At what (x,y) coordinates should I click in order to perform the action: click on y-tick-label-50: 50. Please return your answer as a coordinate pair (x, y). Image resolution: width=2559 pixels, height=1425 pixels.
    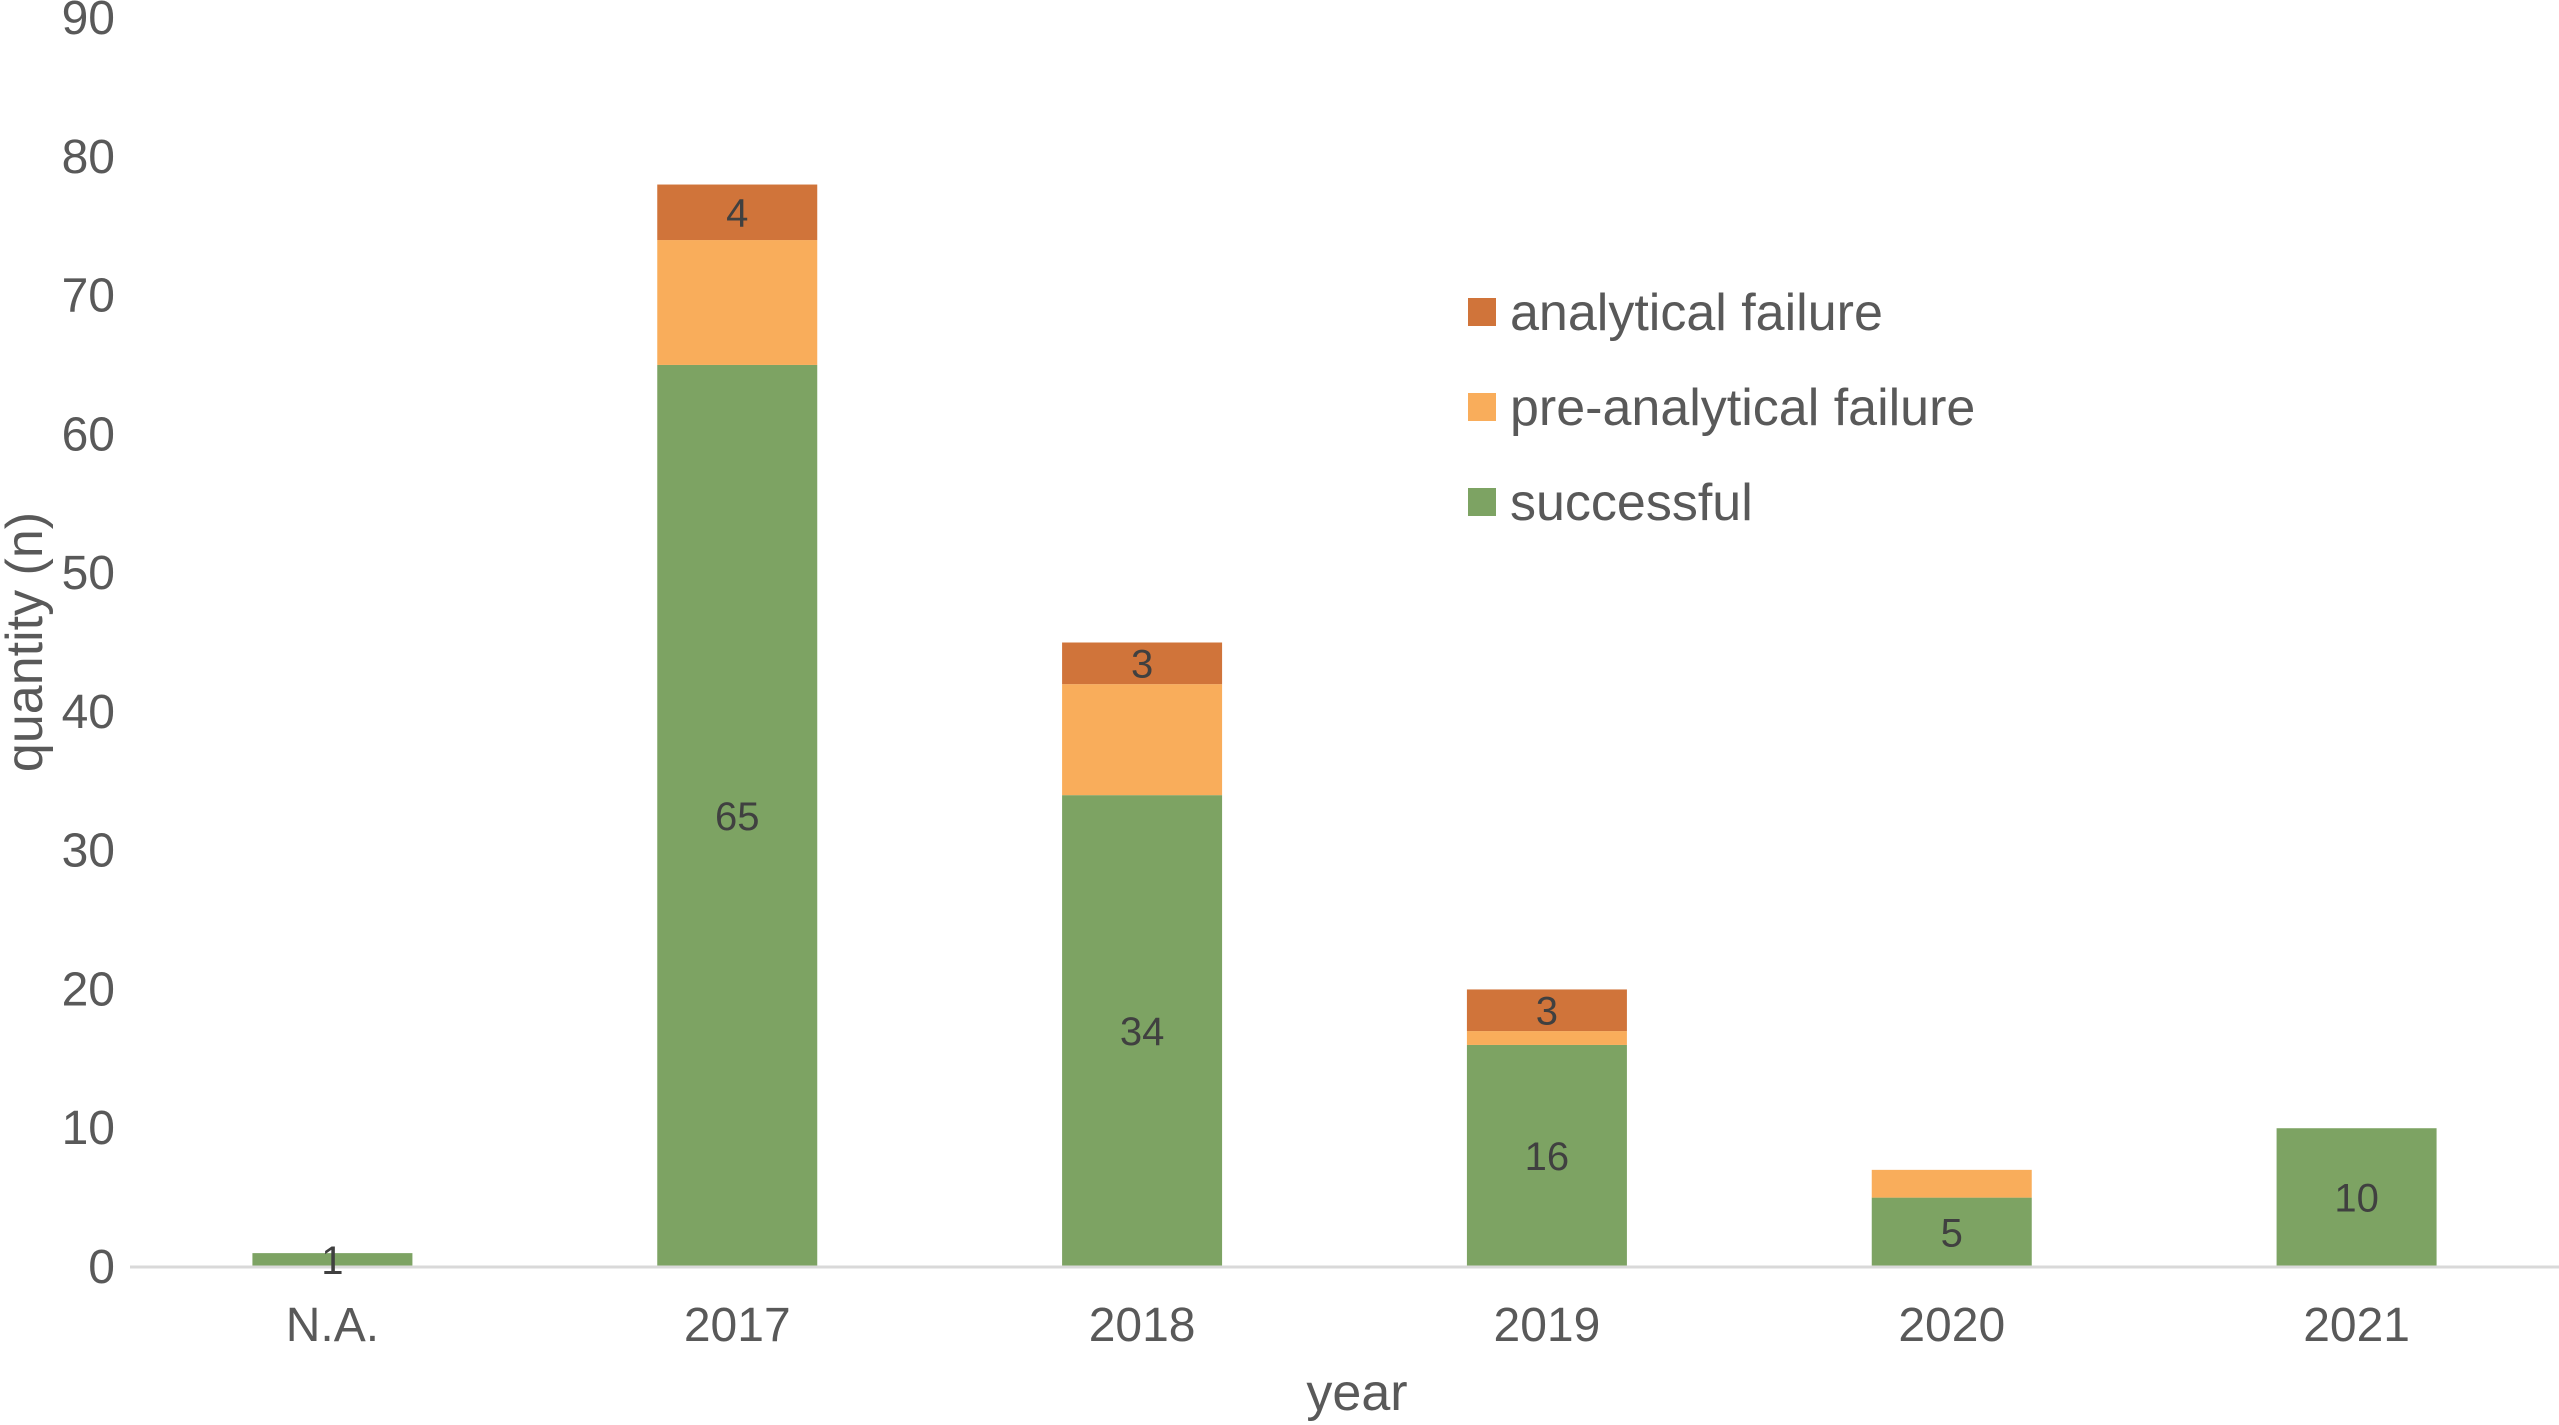
    Looking at the image, I should click on (88, 573).